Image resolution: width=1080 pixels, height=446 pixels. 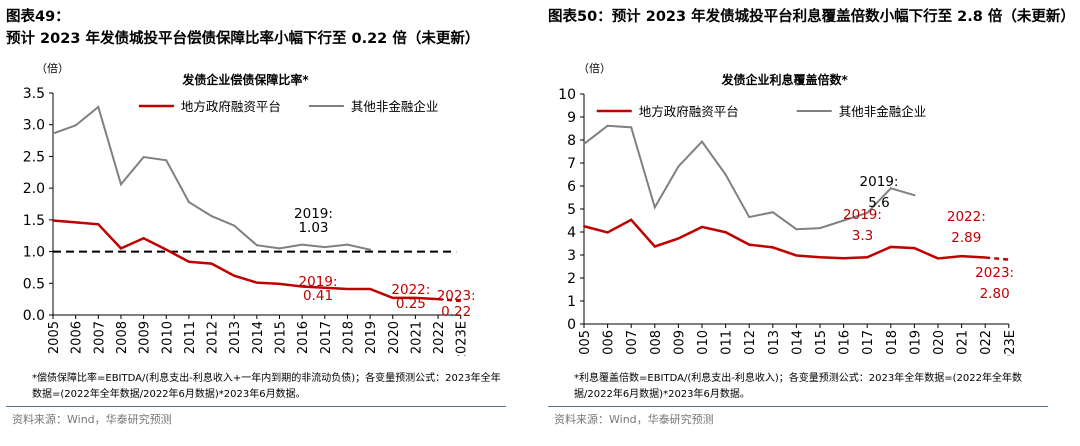 What do you see at coordinates (456, 296) in the screenshot?
I see `annotation-label: 2023:` at bounding box center [456, 296].